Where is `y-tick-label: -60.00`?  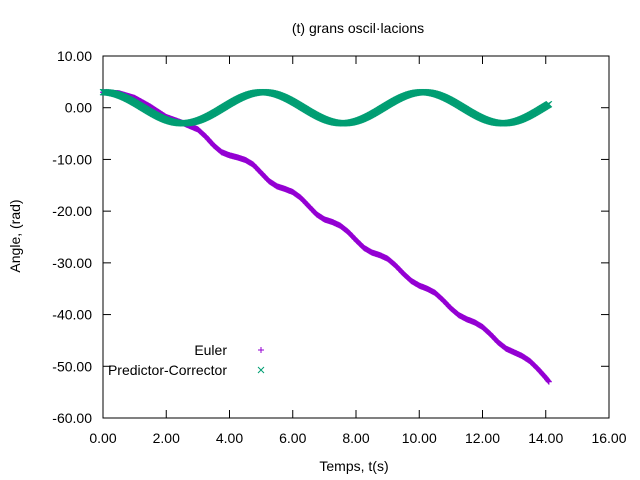
y-tick-label: -60.00 is located at coordinates (72, 418).